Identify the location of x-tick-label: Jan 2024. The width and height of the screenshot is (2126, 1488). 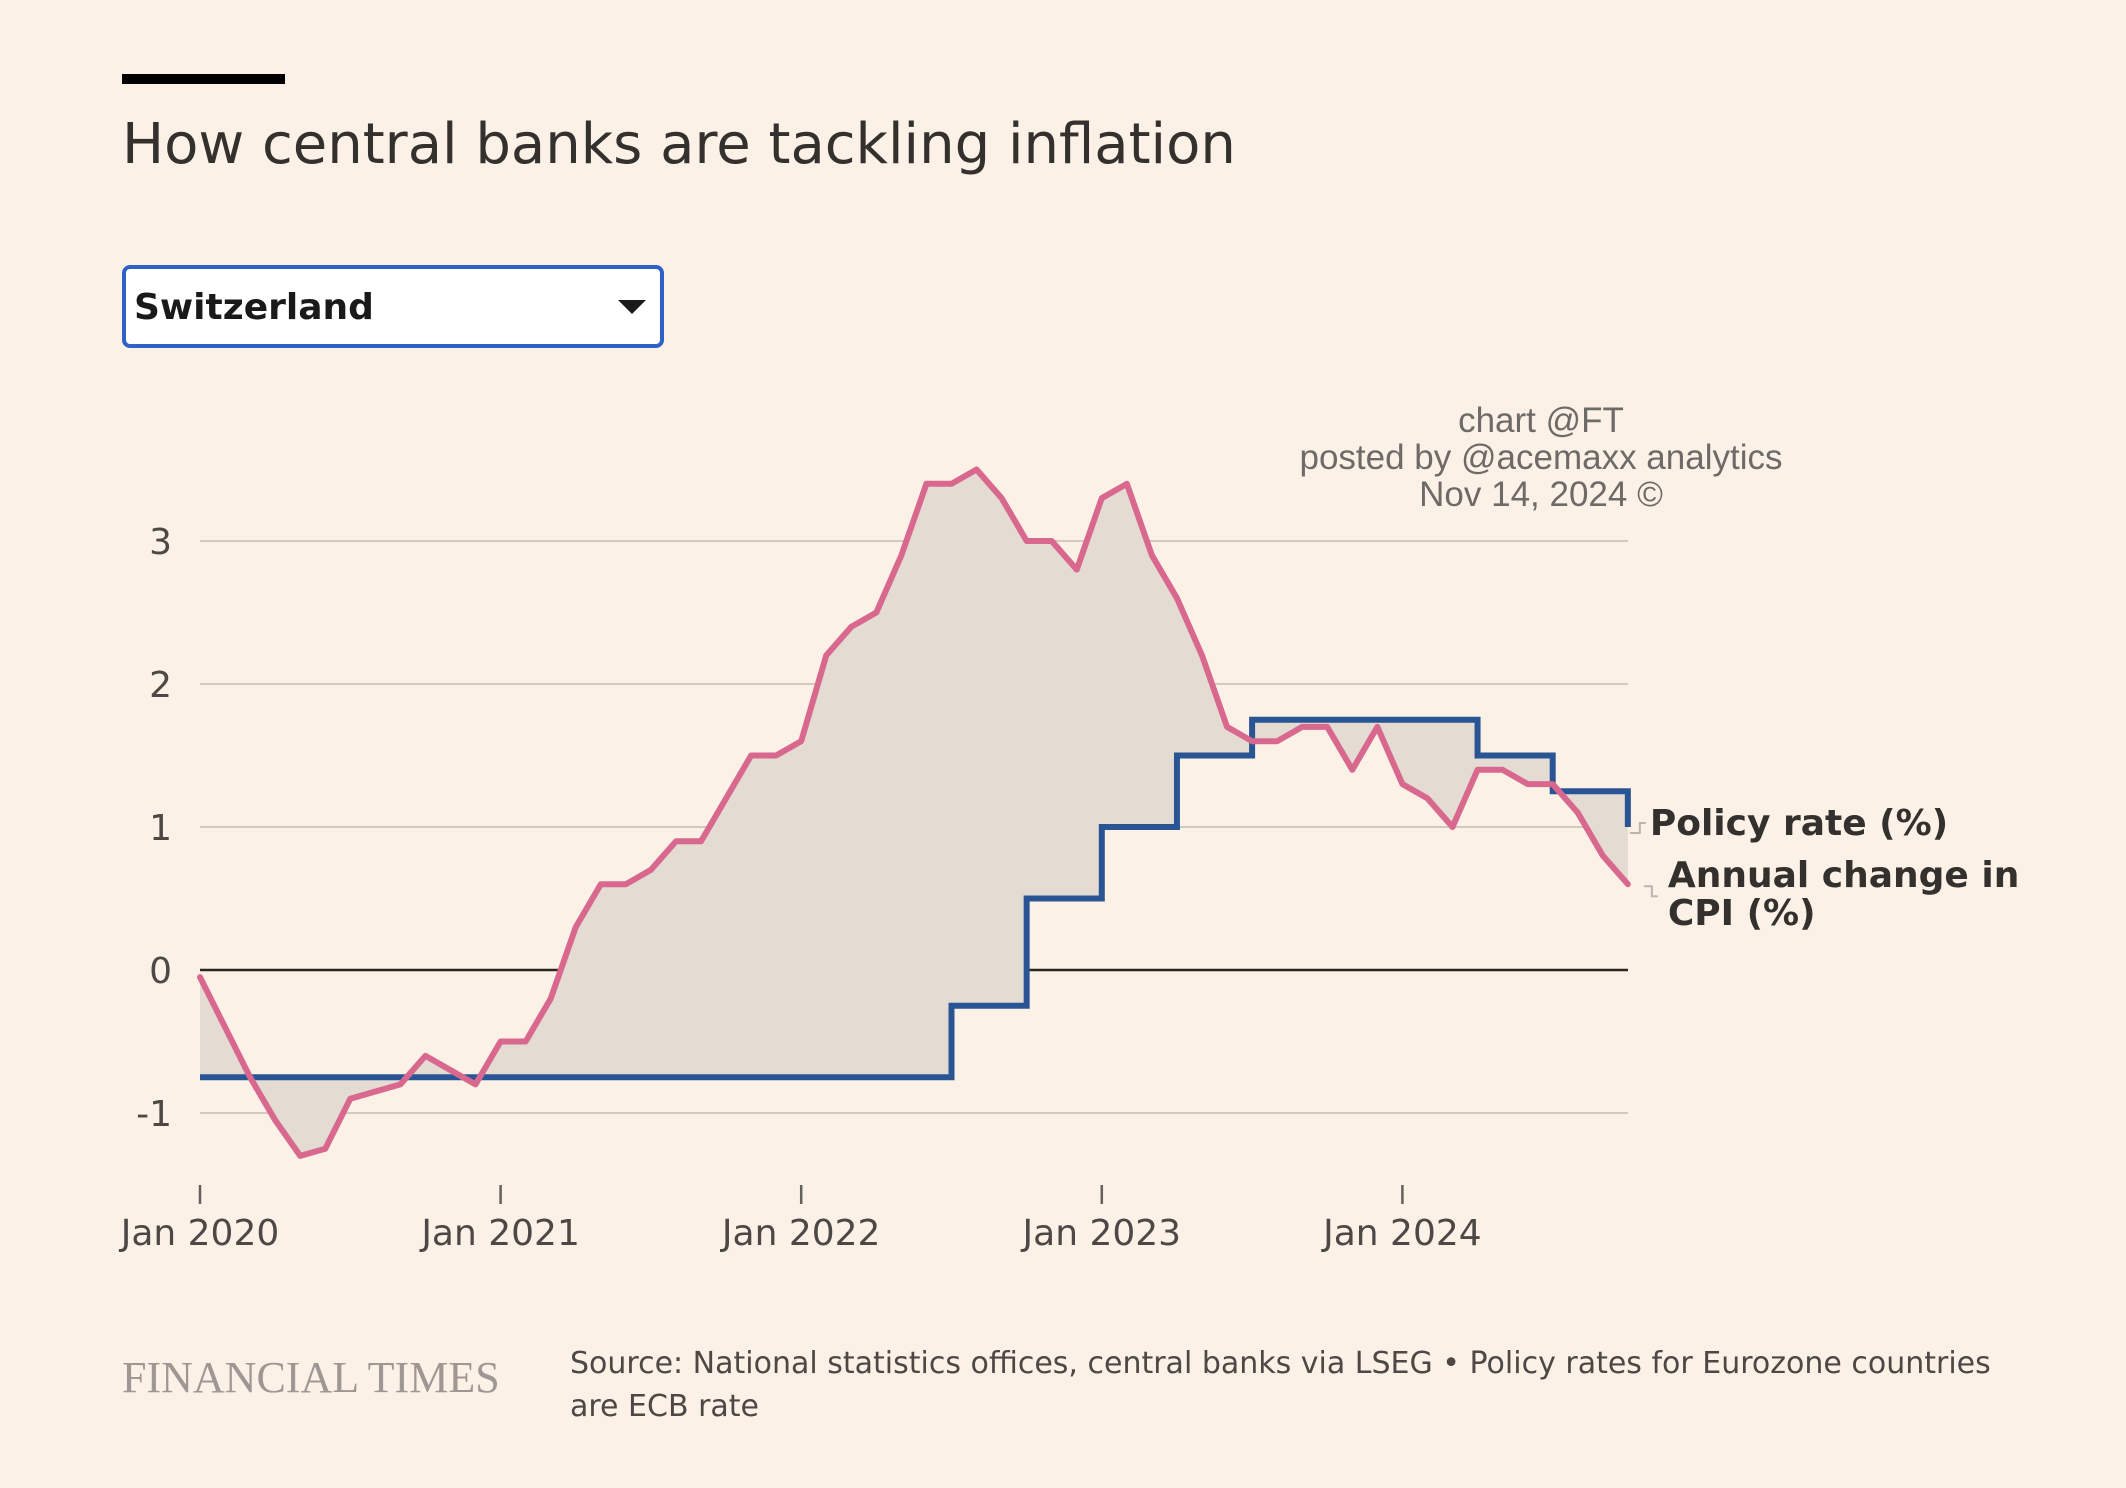
(1401, 1233).